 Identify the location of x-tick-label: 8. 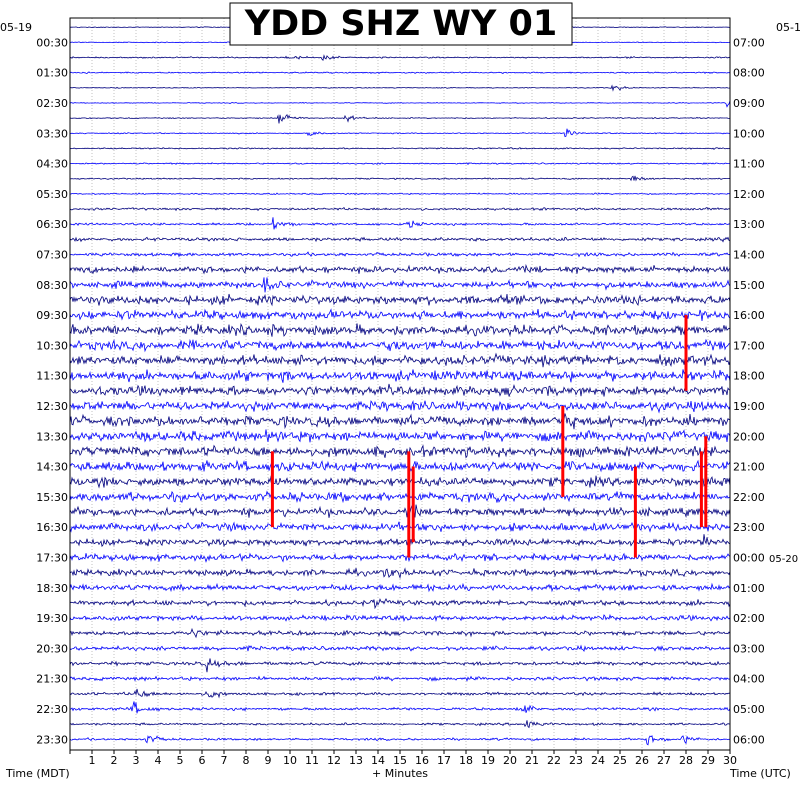
(246, 760).